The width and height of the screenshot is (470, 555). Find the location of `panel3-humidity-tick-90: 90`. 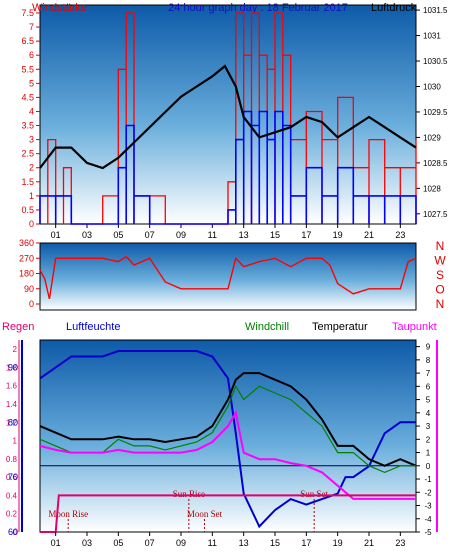

panel3-humidity-tick-90: 90 is located at coordinates (13, 367).